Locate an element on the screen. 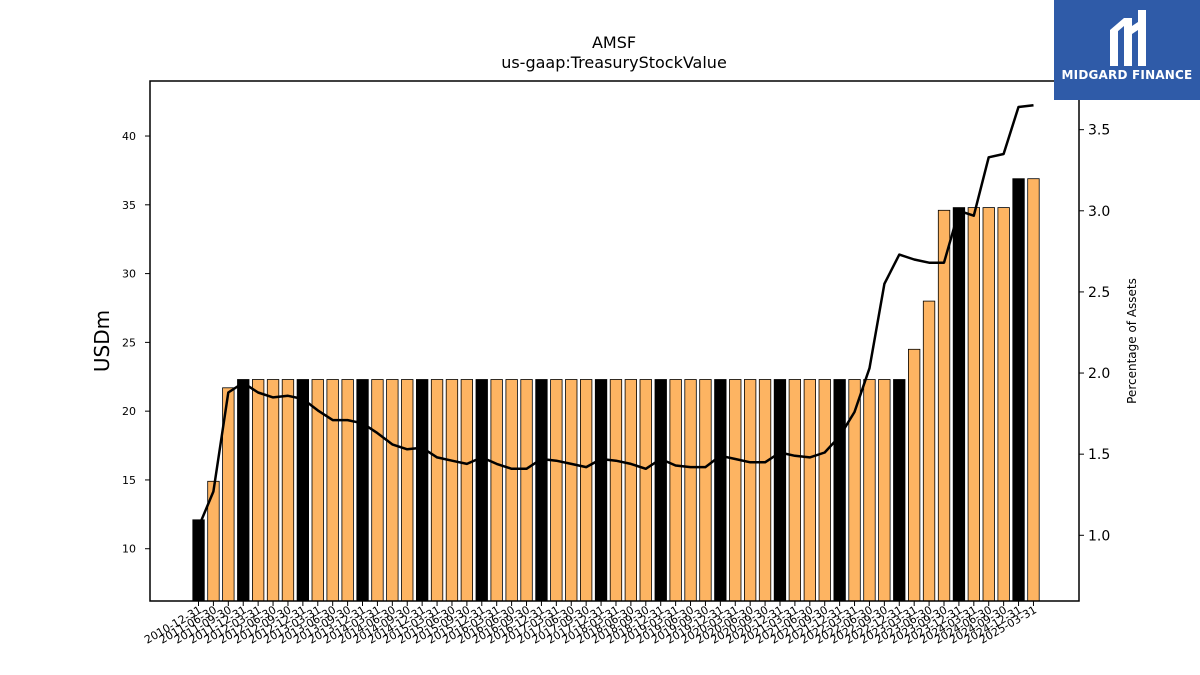  y2-tick-label: 3.0 is located at coordinates (1099, 212).